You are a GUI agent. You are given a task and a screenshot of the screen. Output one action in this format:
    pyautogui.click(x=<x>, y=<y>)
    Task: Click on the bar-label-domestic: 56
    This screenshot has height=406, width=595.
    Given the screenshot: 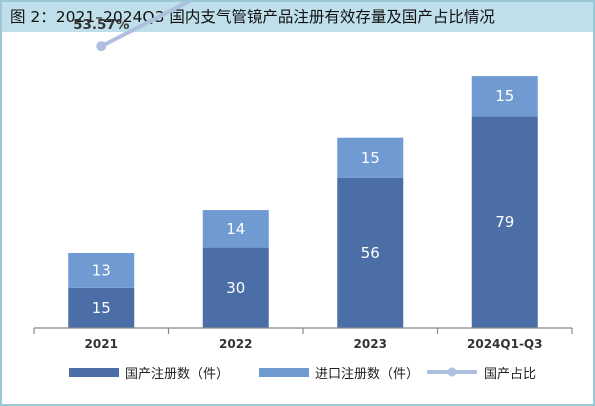 What is the action you would take?
    pyautogui.click(x=370, y=253)
    